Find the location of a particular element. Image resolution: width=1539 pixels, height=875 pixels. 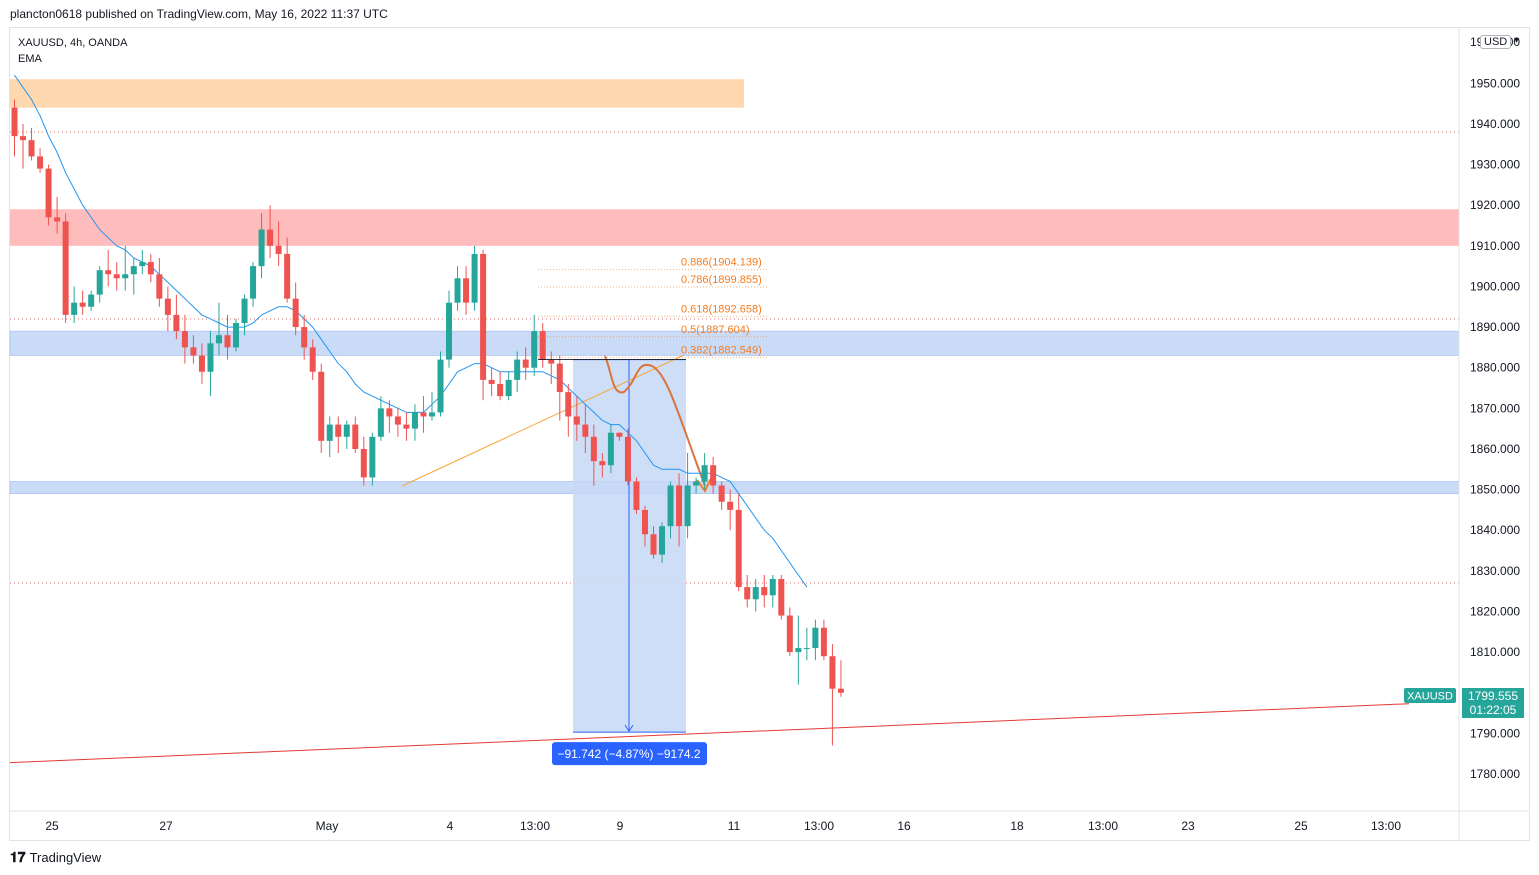

symbol-legend: XAUUSD, 4h, OANDA EMA is located at coordinates (72, 51).